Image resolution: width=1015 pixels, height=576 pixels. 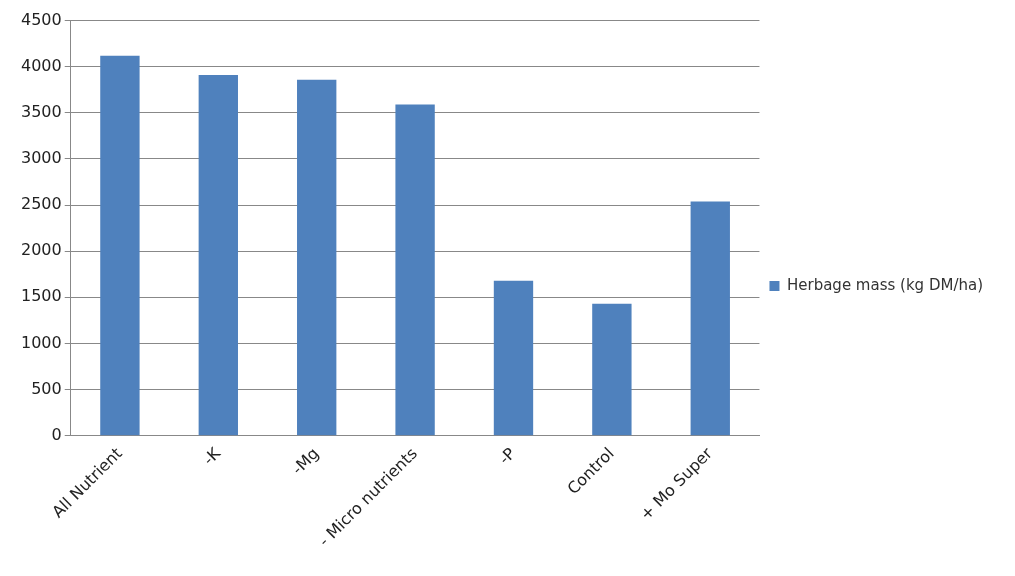 What do you see at coordinates (507, 456) in the screenshot?
I see `x-tick-label: -P` at bounding box center [507, 456].